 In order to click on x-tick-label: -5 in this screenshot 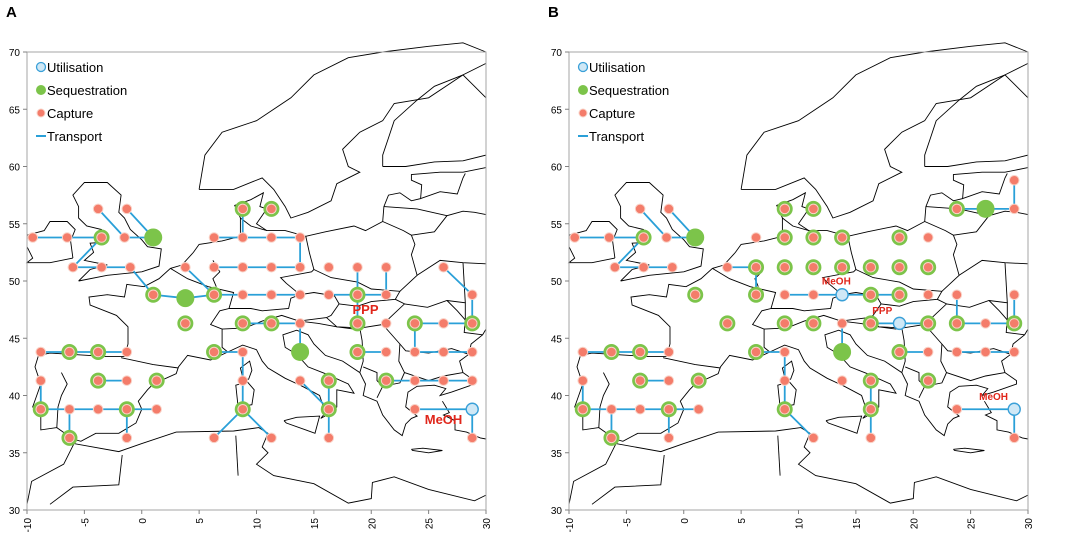, I will do `click(627, 522)`.